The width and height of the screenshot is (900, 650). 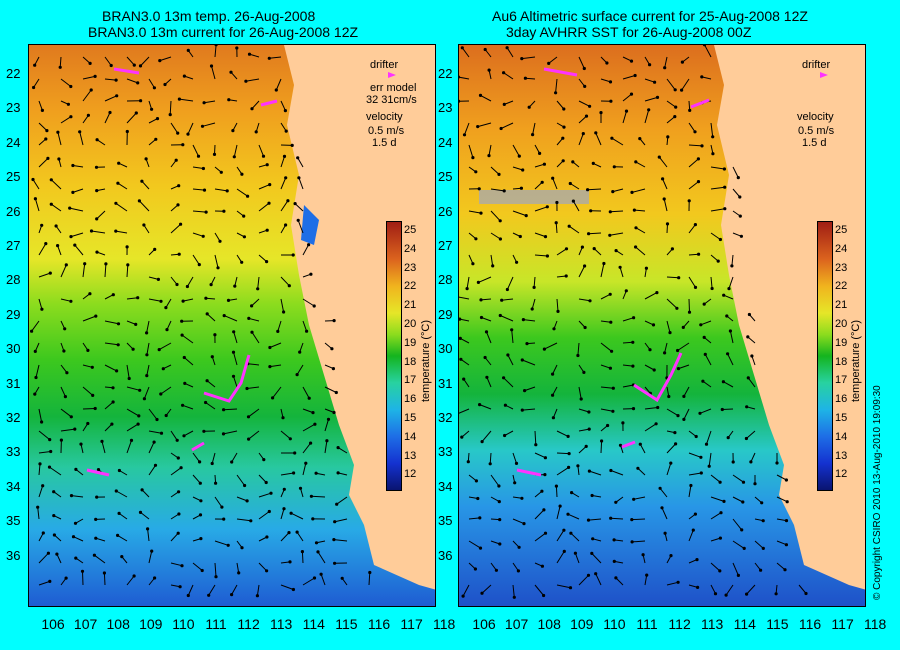 What do you see at coordinates (118, 624) in the screenshot?
I see `longitude-label: 108` at bounding box center [118, 624].